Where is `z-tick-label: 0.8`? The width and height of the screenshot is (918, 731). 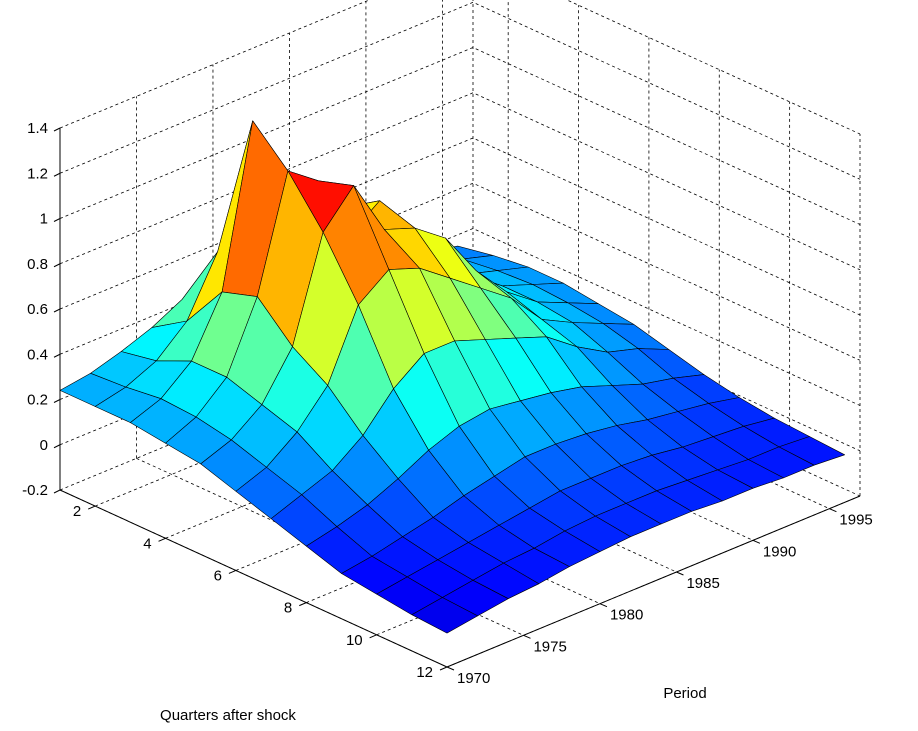
z-tick-label: 0.8 is located at coordinates (37, 264).